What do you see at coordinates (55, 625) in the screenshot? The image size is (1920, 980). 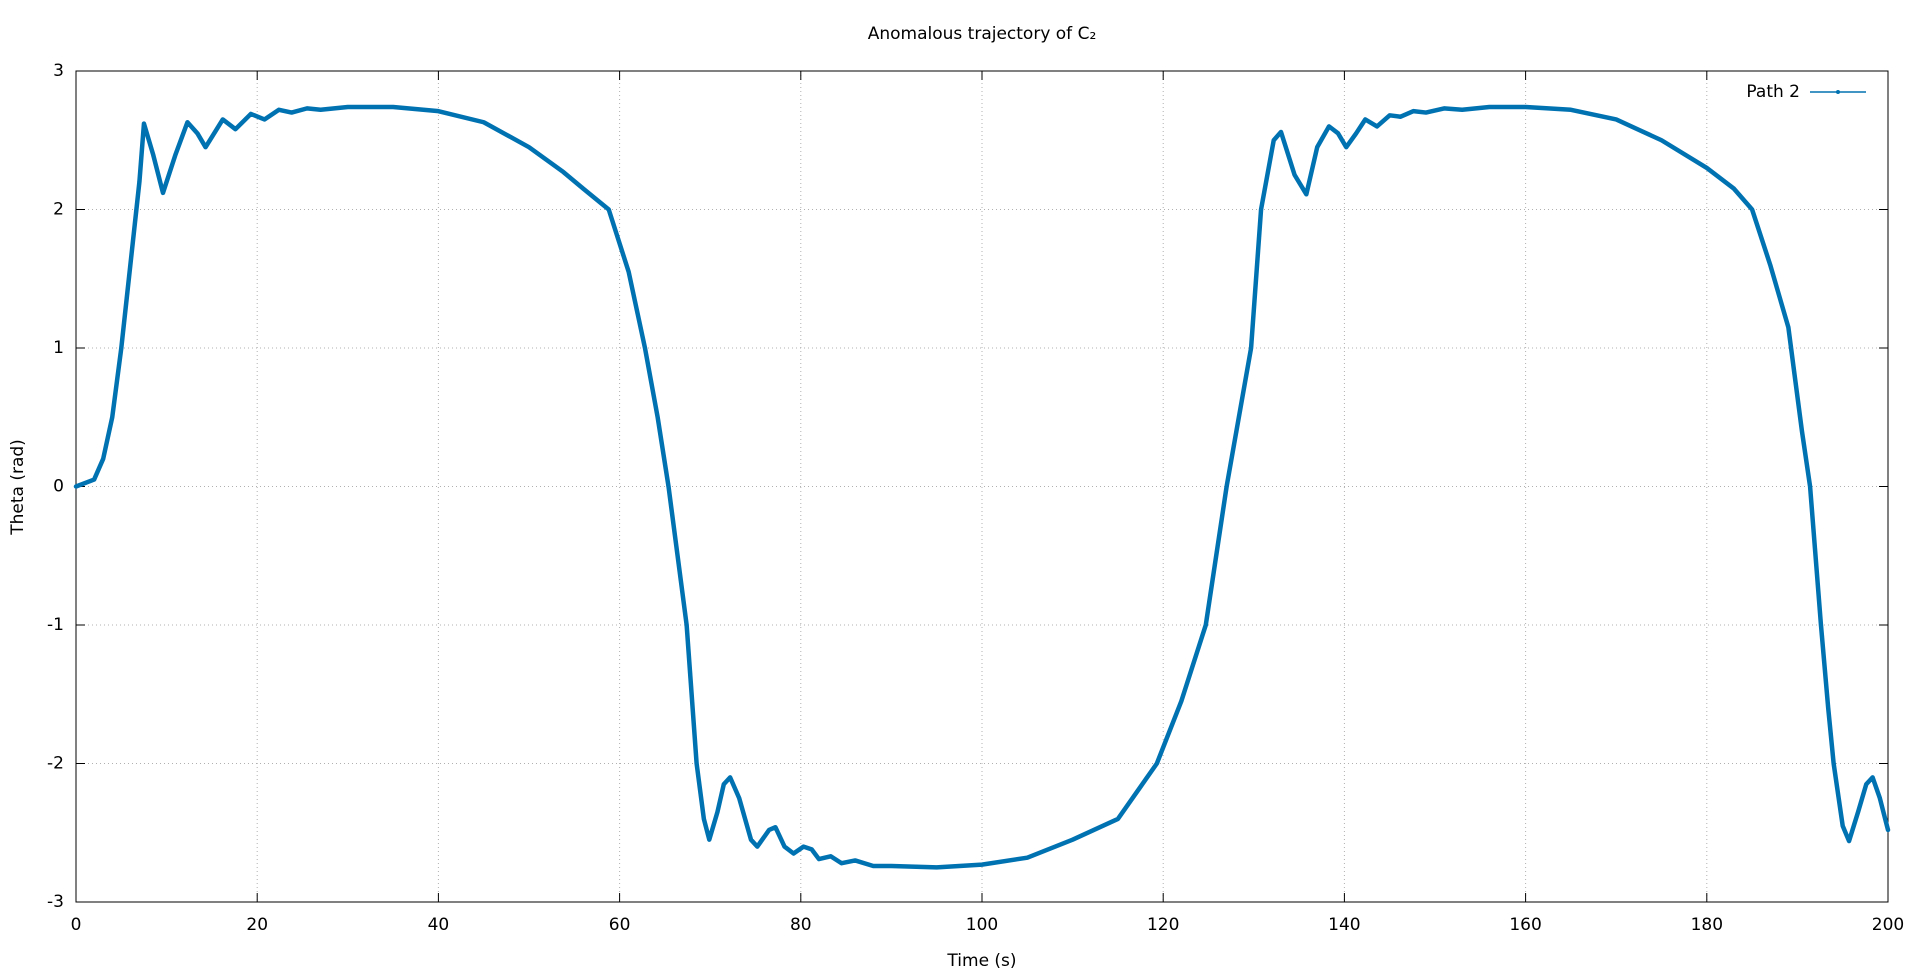 I see `y-tick-label: -1` at bounding box center [55, 625].